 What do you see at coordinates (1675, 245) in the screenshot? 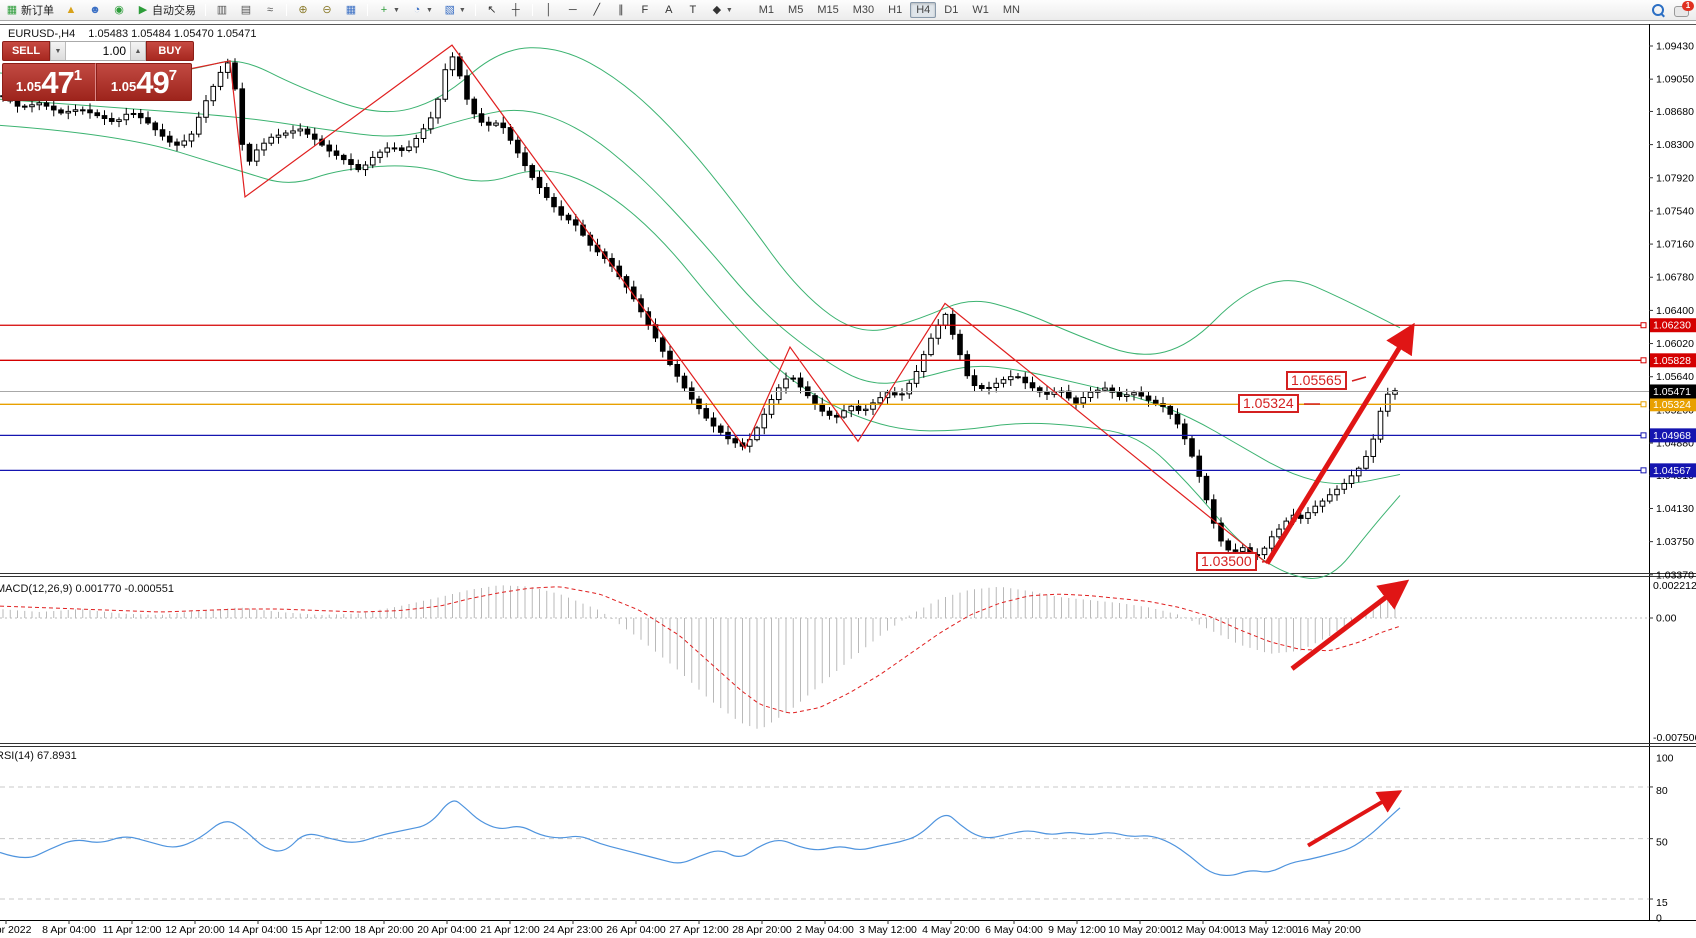
I see `svg-text: 1.07160` at bounding box center [1675, 245].